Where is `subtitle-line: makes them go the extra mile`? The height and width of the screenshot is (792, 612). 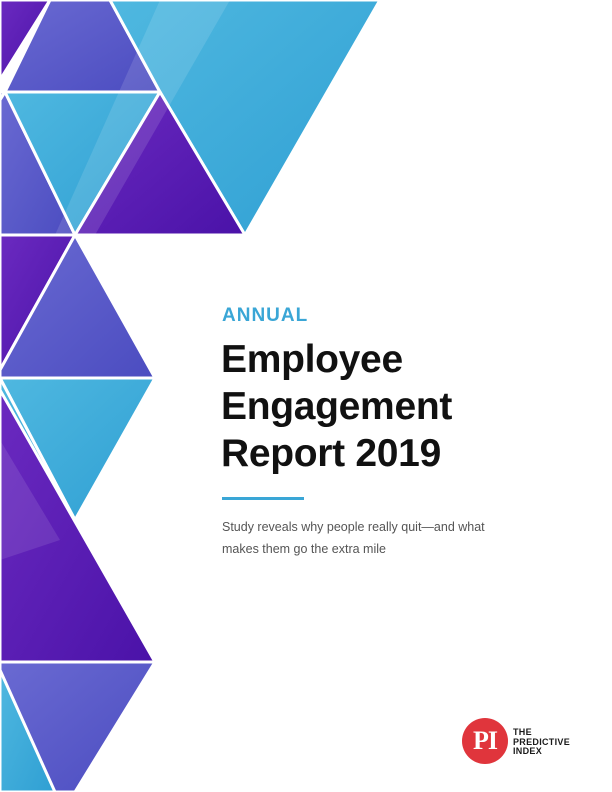 subtitle-line: makes them go the extra mile is located at coordinates (304, 549).